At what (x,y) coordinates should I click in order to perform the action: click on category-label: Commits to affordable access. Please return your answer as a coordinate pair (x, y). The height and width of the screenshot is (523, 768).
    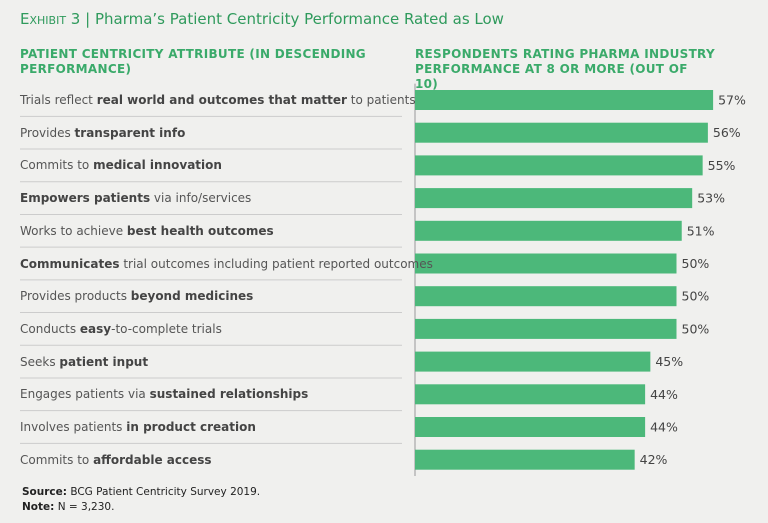
    Looking at the image, I should click on (116, 460).